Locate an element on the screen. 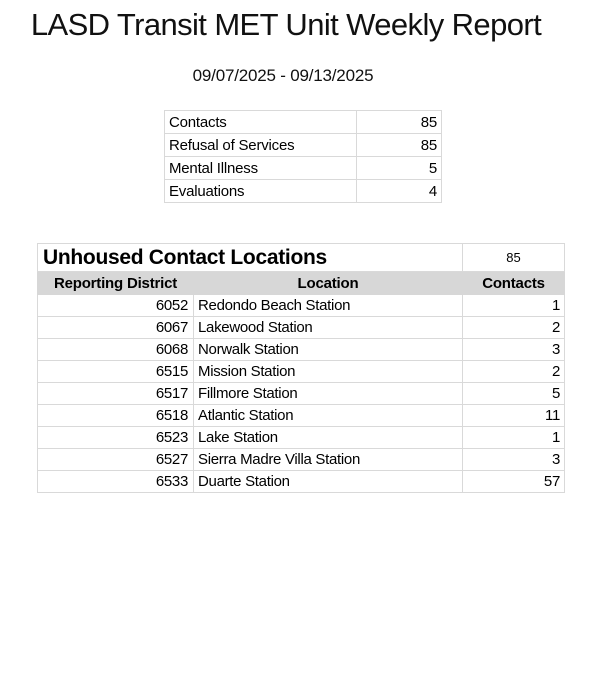 The image size is (600, 696). location-row: 6527 Sierra Madre Villa Station 3 is located at coordinates (301, 459).